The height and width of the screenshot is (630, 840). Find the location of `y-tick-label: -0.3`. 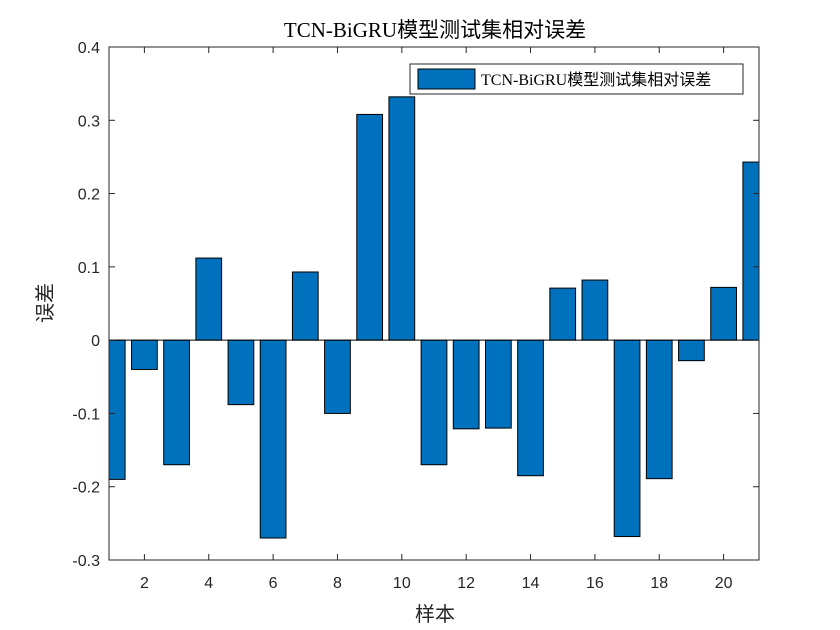

y-tick-label: -0.3 is located at coordinates (86, 561).